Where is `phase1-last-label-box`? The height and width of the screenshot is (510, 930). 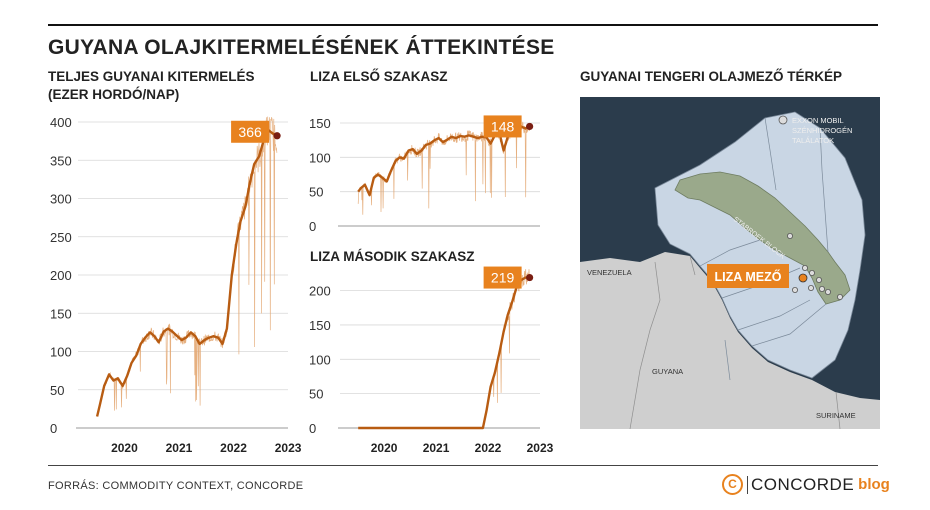
phase1-last-label-box is located at coordinates (502, 126).